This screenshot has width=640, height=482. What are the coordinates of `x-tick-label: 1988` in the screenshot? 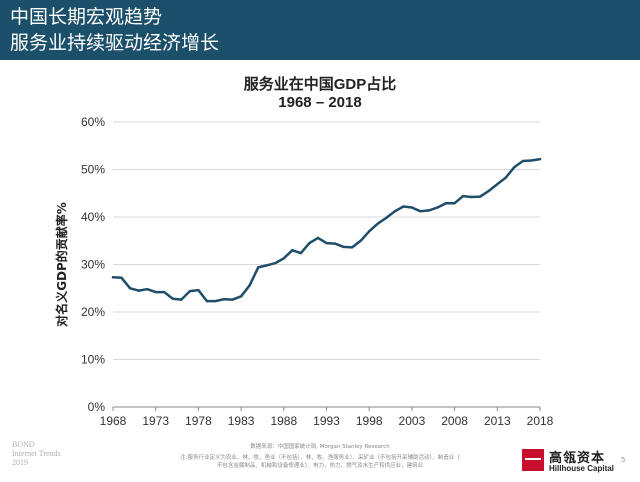 It's located at (283, 421).